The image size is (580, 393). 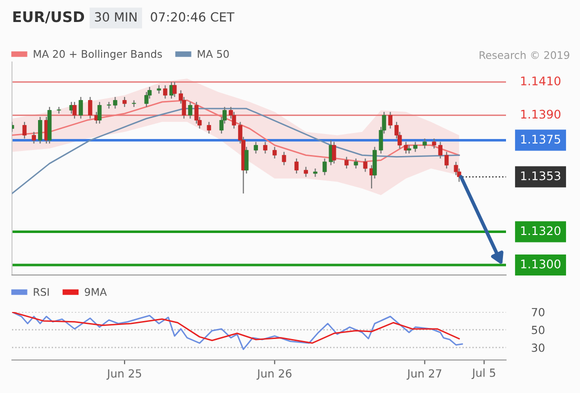 I want to click on legend-label: 9MA, so click(x=95, y=292).